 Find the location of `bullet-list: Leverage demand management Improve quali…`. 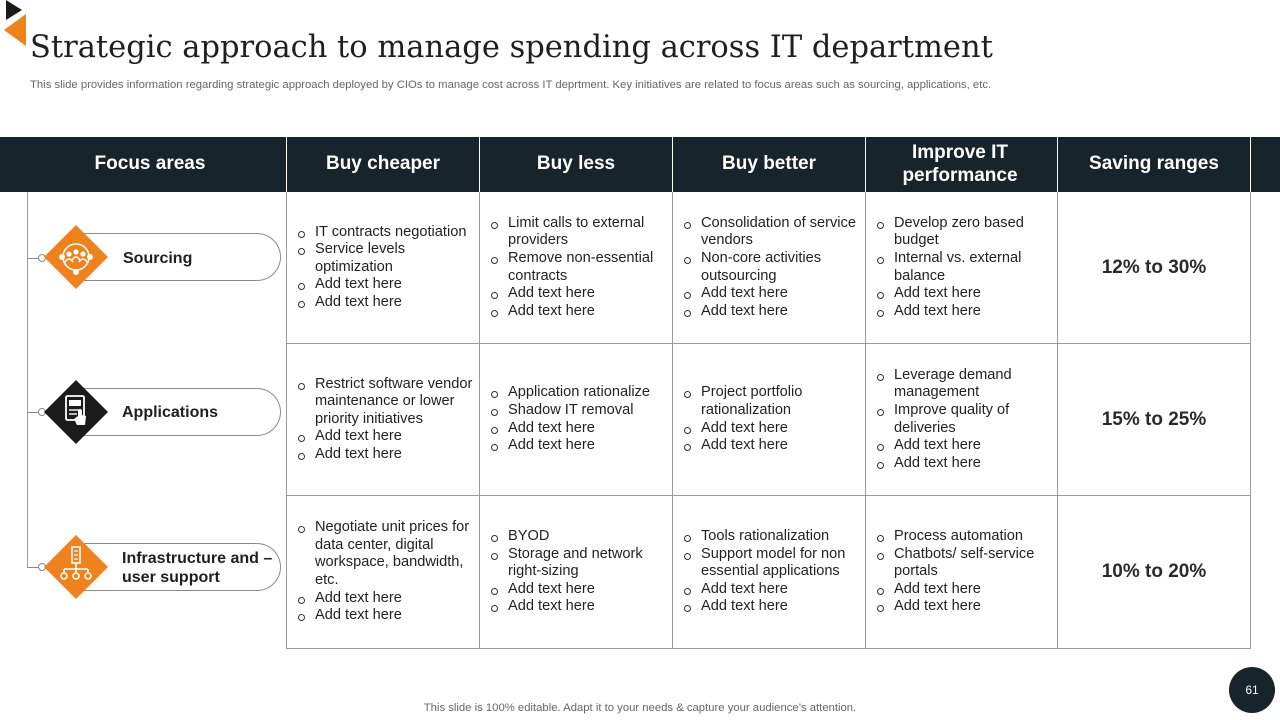

bullet-list: Leverage demand management Improve quali… is located at coordinates (964, 420).